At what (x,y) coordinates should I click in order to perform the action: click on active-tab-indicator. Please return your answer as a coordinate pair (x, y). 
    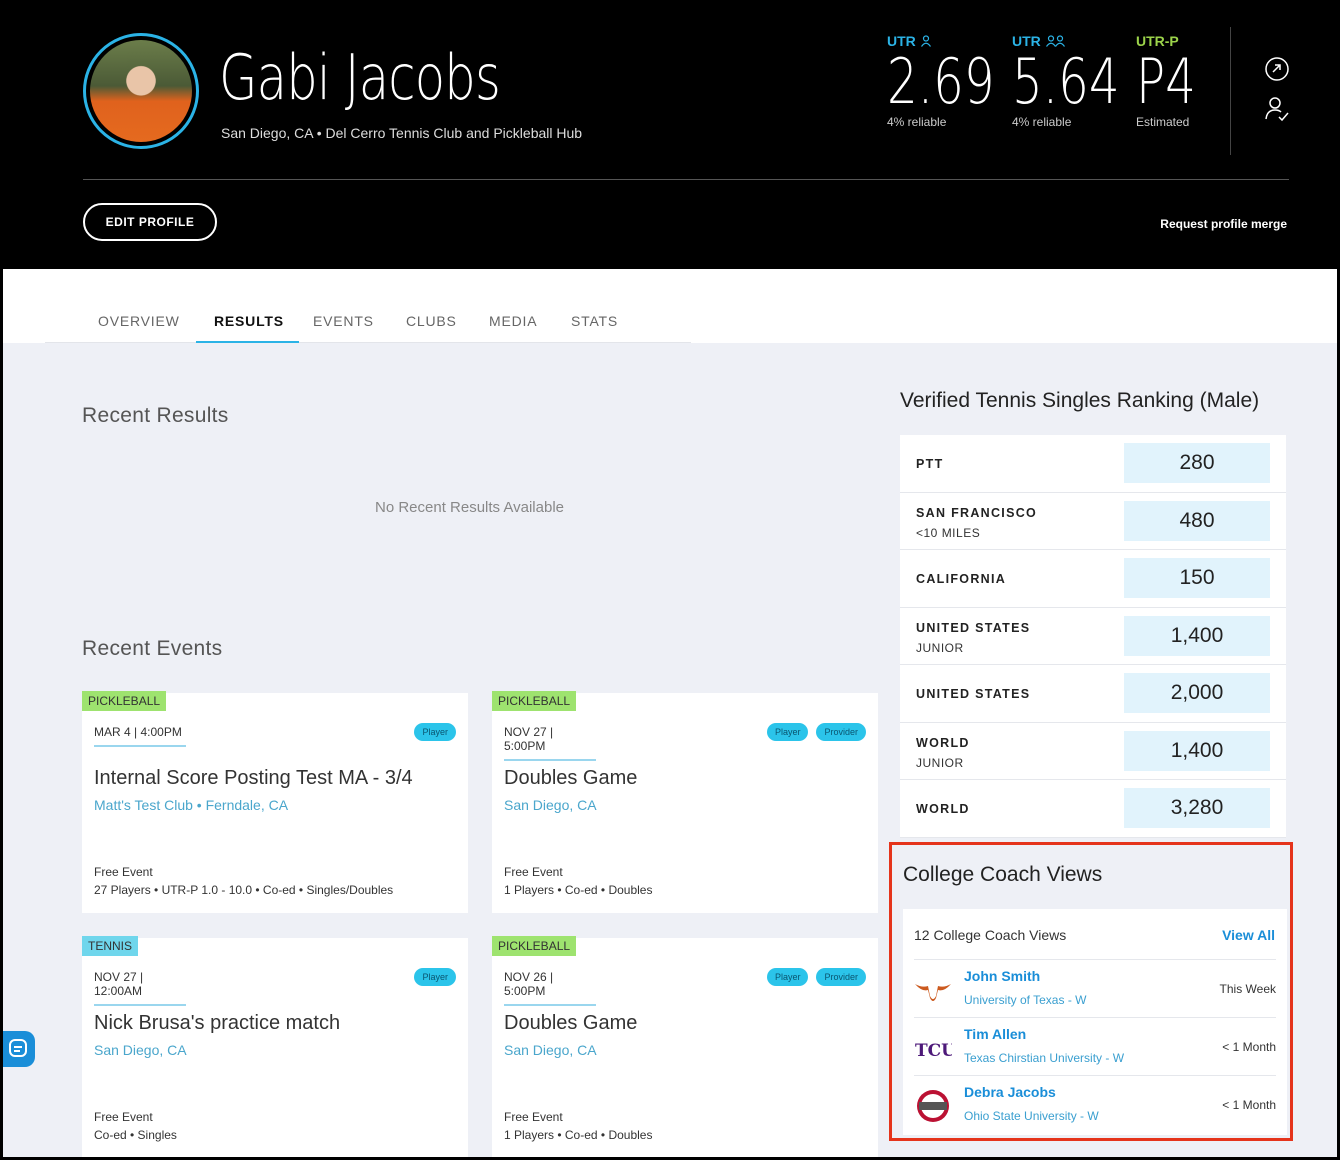
    Looking at the image, I should click on (247, 342).